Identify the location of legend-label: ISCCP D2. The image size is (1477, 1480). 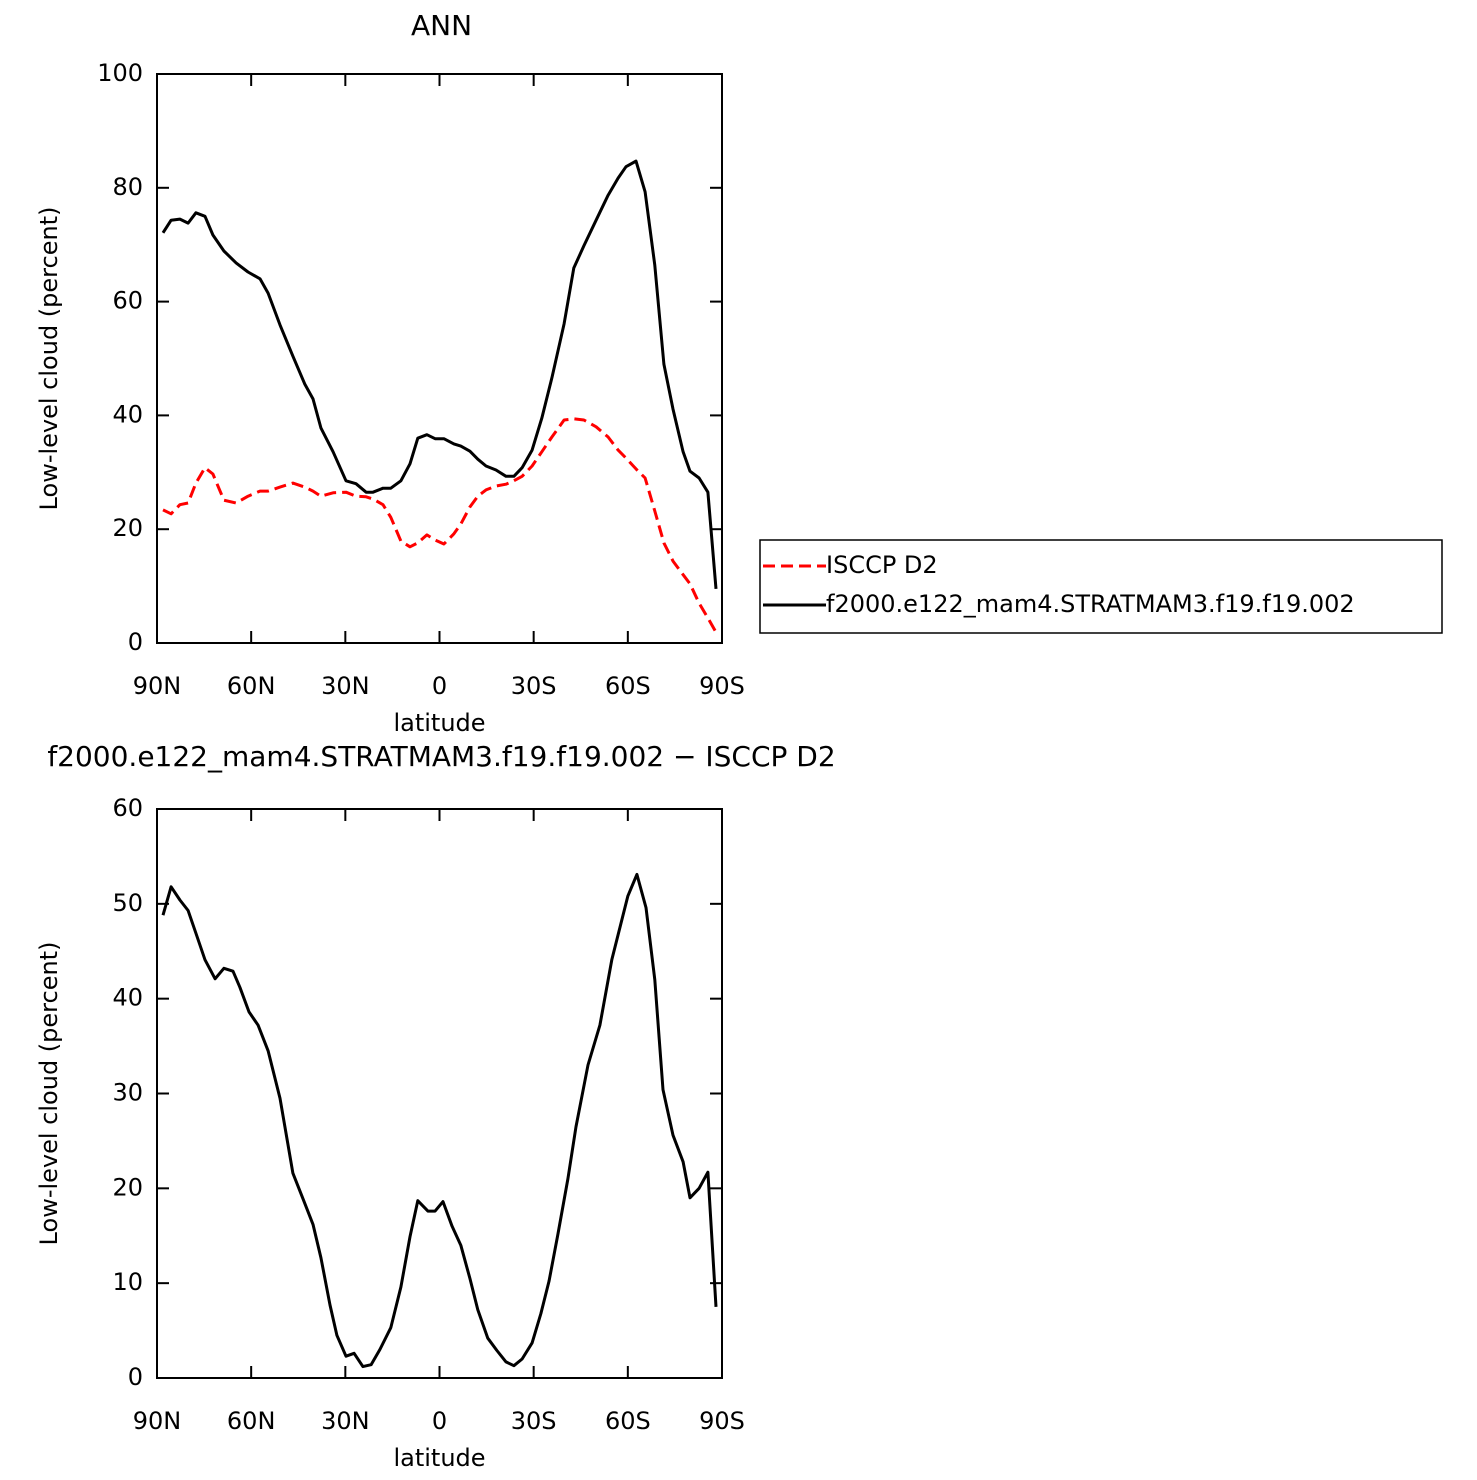
(882, 565).